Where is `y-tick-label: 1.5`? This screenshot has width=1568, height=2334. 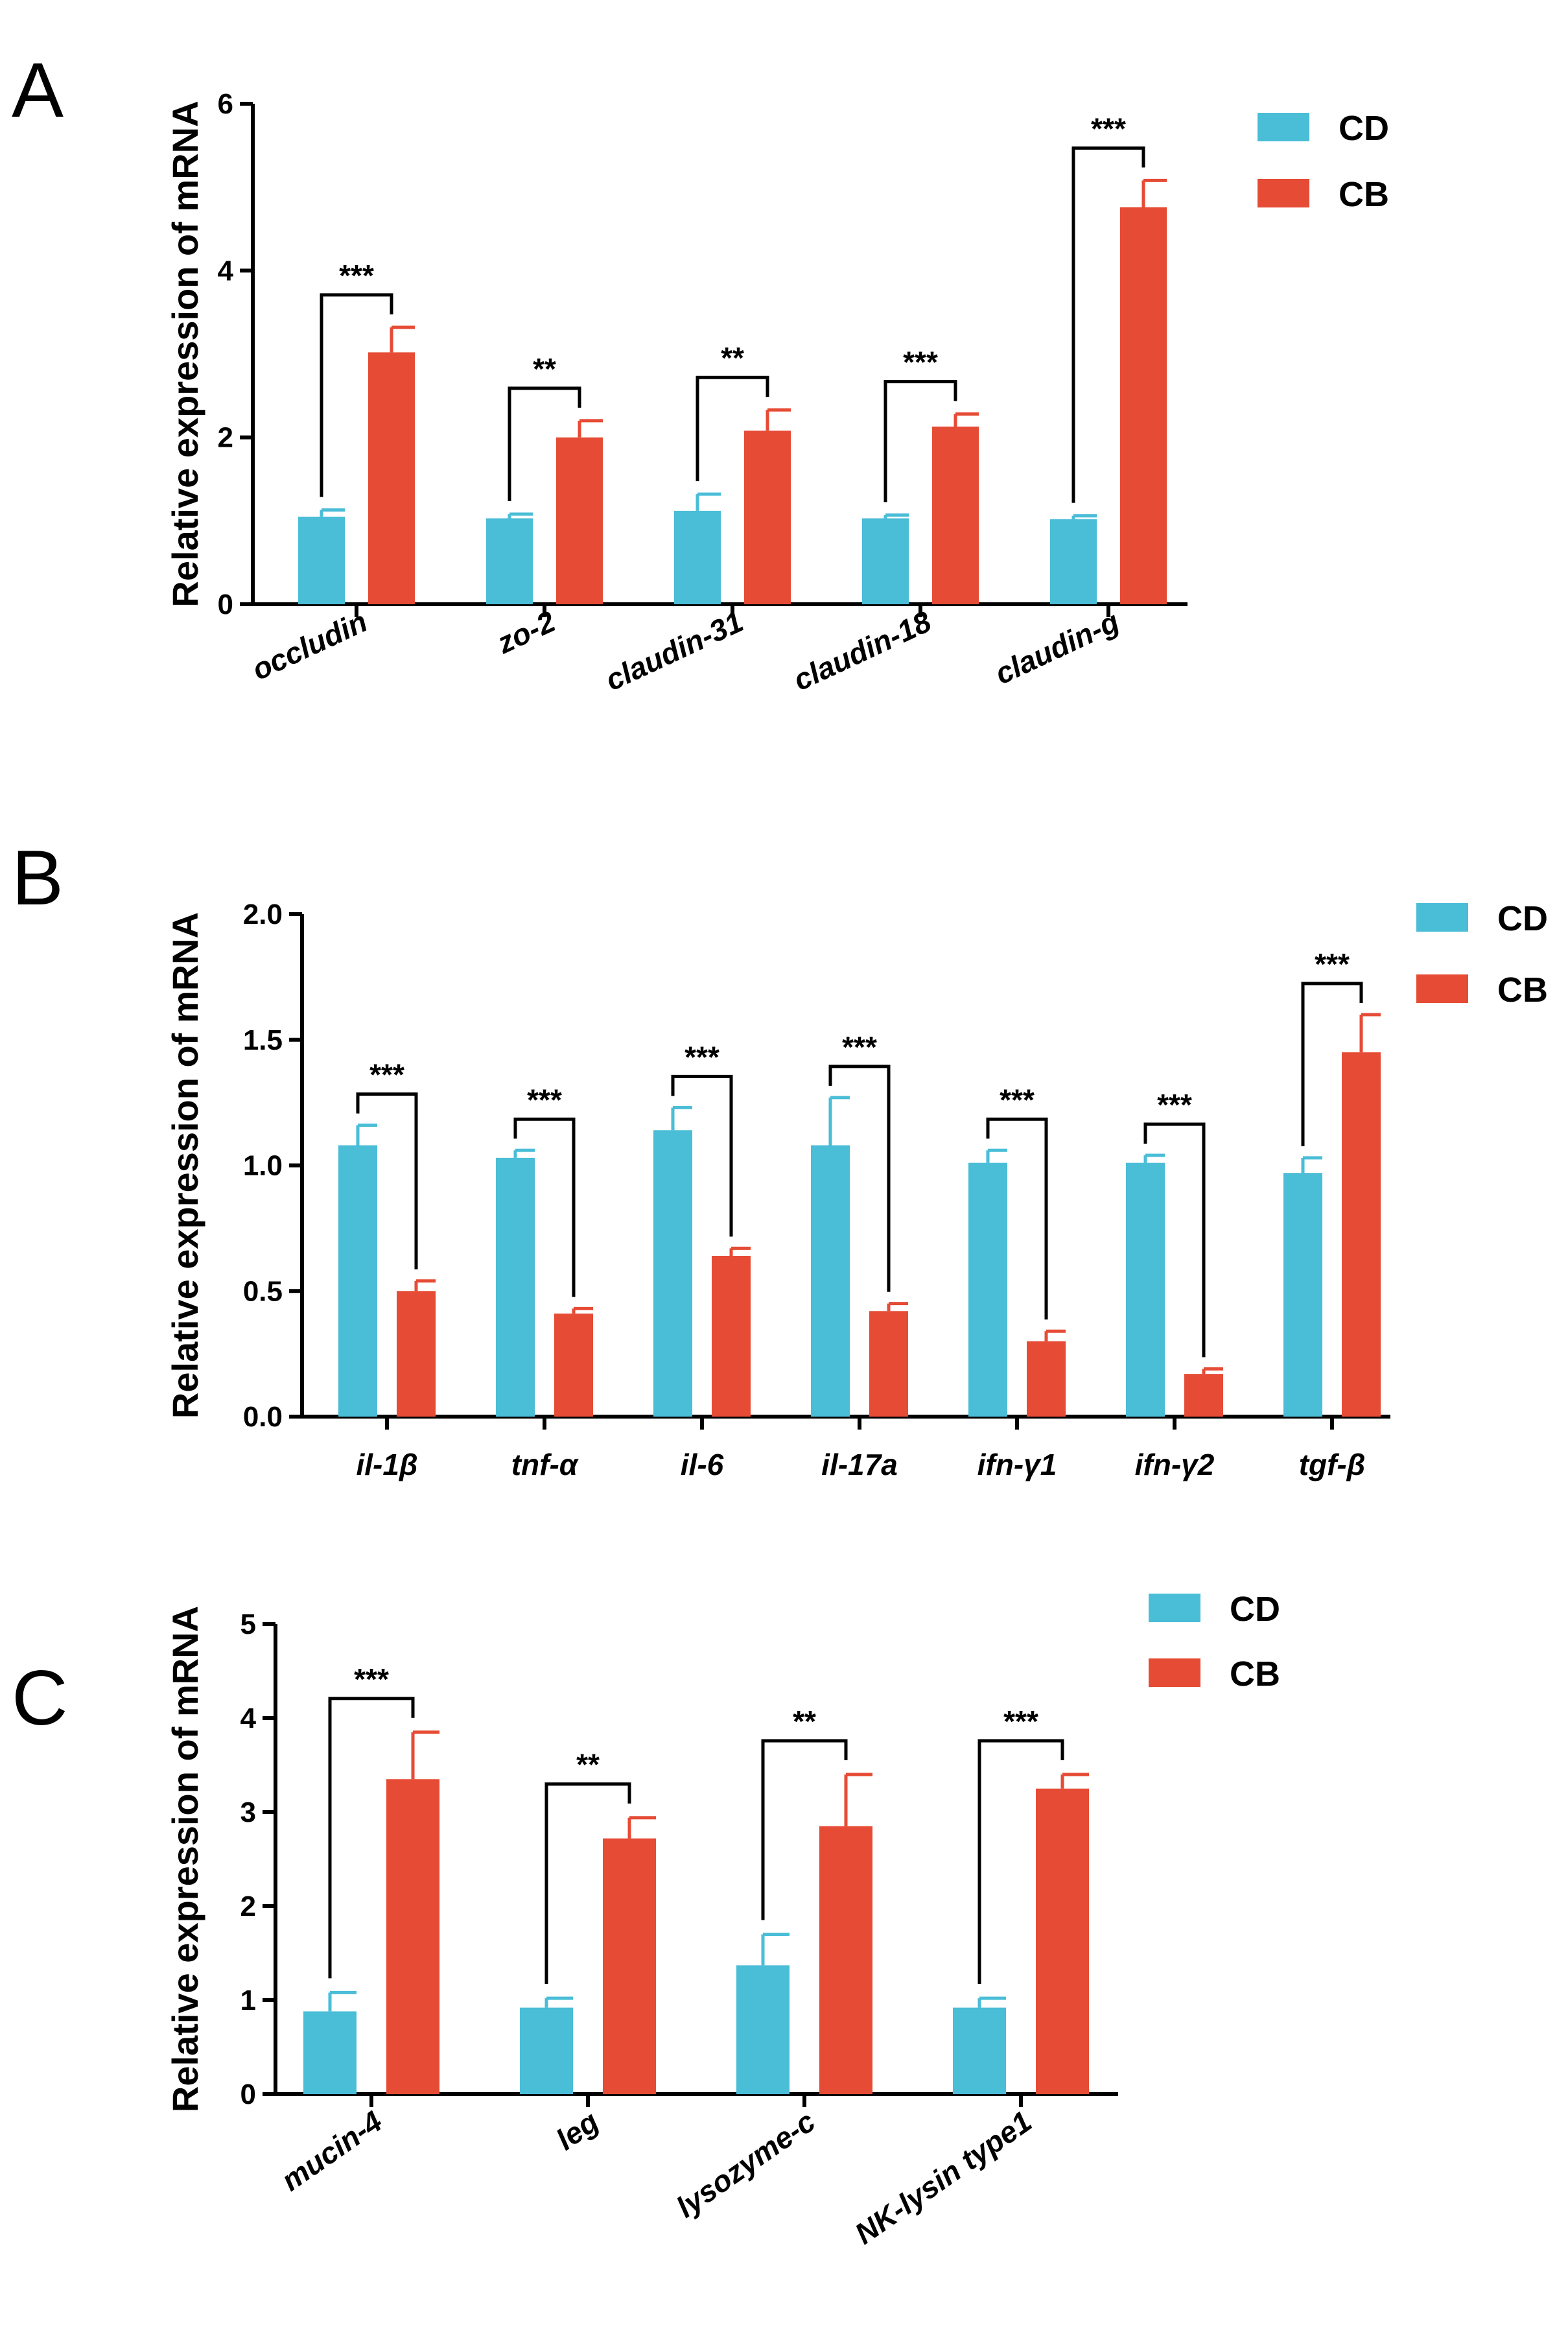
y-tick-label: 1.5 is located at coordinates (263, 1040).